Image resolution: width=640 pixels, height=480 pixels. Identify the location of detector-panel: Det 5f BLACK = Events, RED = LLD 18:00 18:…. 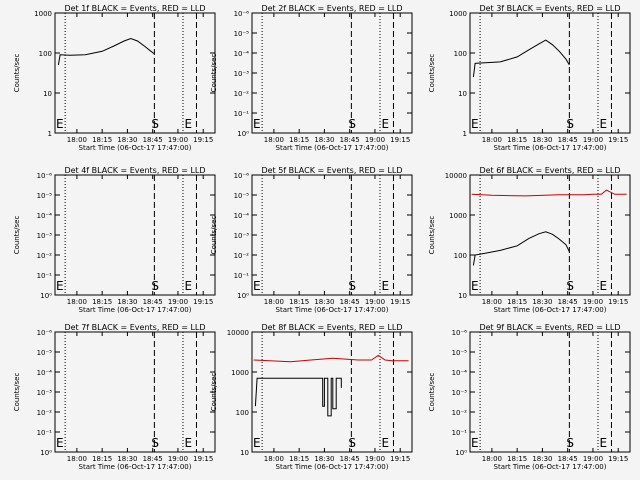
(311, 240).